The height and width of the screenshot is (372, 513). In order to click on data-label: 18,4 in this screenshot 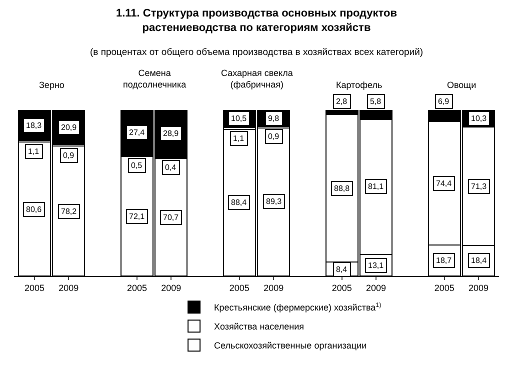, I will do `click(479, 260)`.